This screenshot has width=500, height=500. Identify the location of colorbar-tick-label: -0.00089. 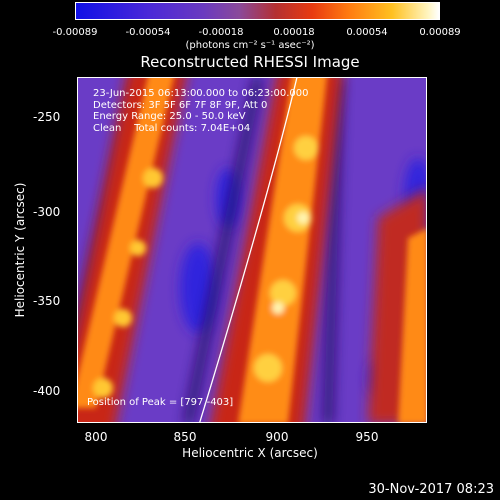
(75, 32).